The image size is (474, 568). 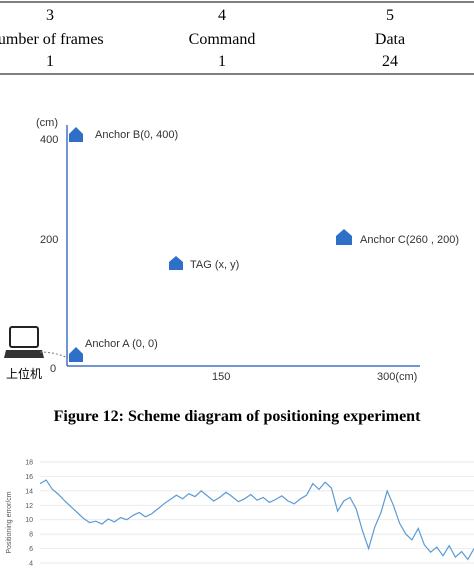 I want to click on y-tick-label: 6, so click(x=31, y=549).